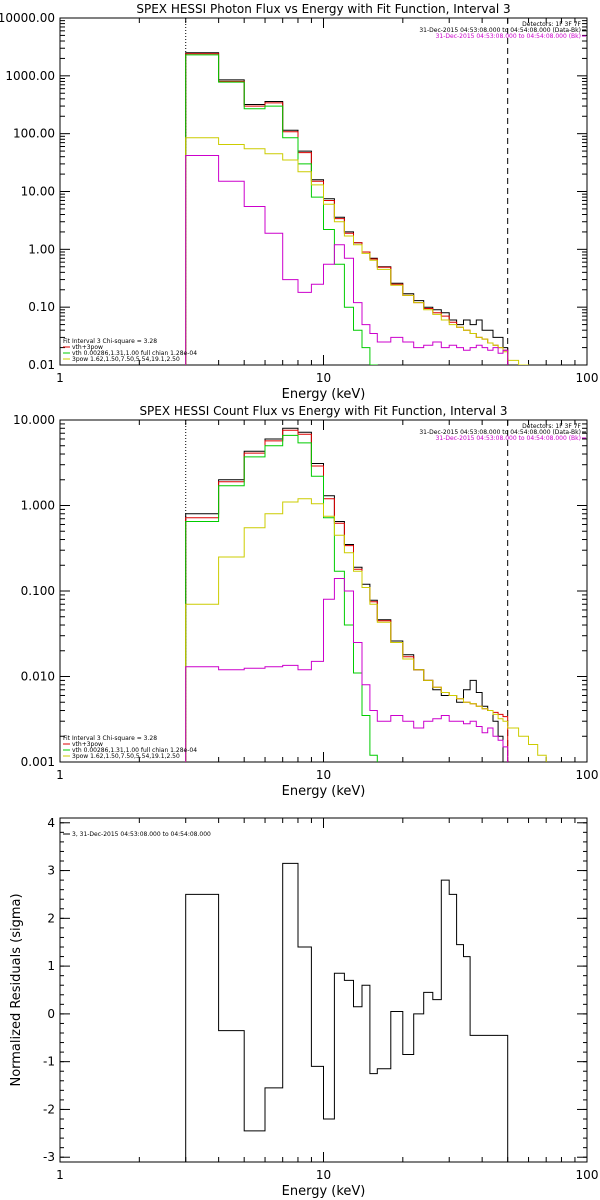 Image resolution: width=600 pixels, height=1200 pixels. I want to click on y-tick-label: 3, so click(51, 871).